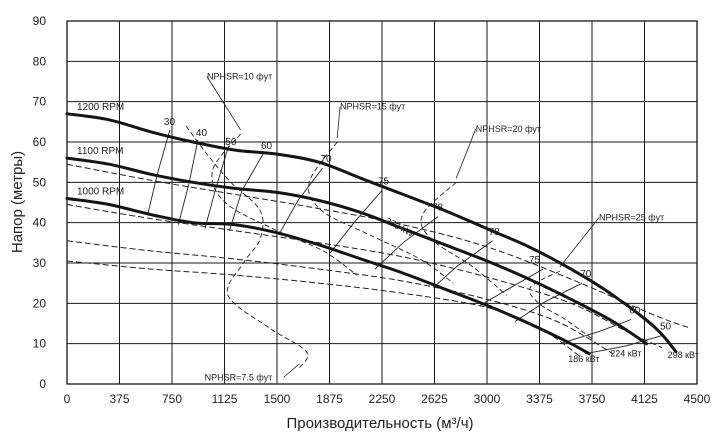 The image size is (720, 435). What do you see at coordinates (40, 303) in the screenshot?
I see `y-tick-label: 20` at bounding box center [40, 303].